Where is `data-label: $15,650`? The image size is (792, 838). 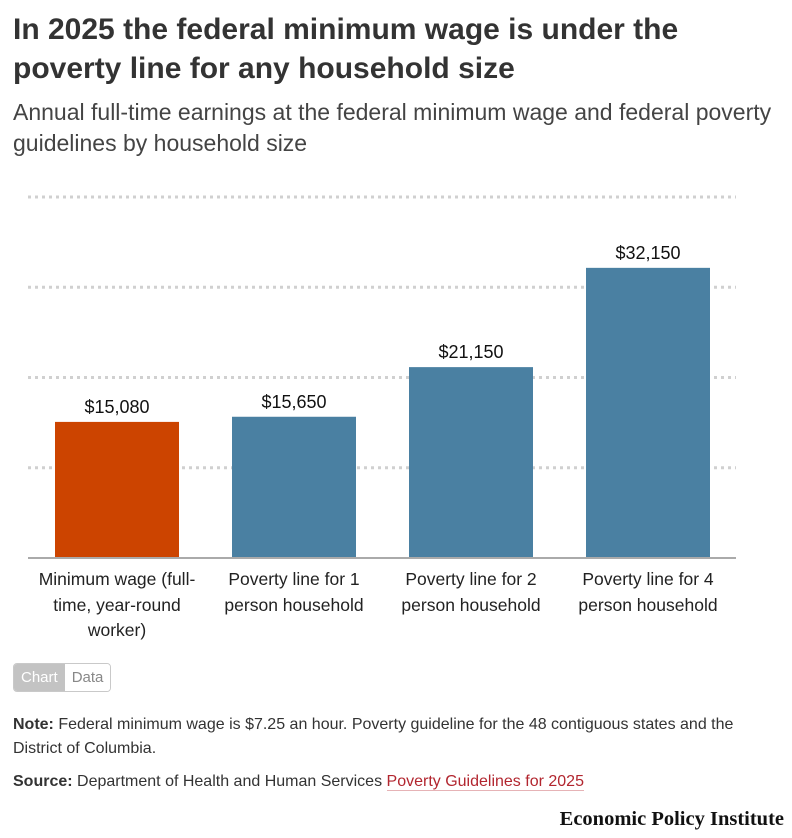 data-label: $15,650 is located at coordinates (293, 402).